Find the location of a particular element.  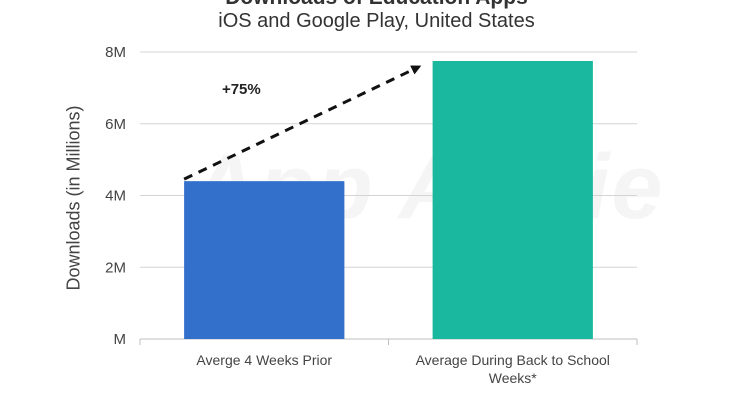

y-tick-label: 2M is located at coordinates (115, 267).